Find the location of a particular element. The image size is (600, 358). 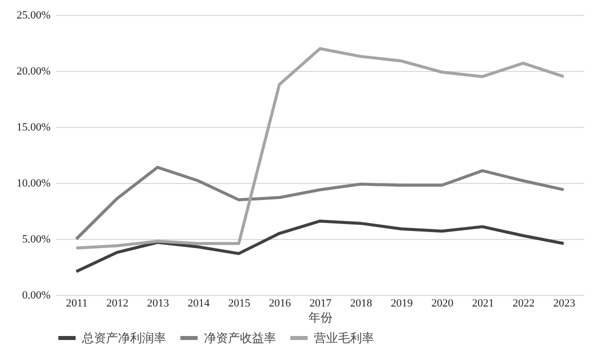

x-tick-label: 2018 is located at coordinates (361, 304).